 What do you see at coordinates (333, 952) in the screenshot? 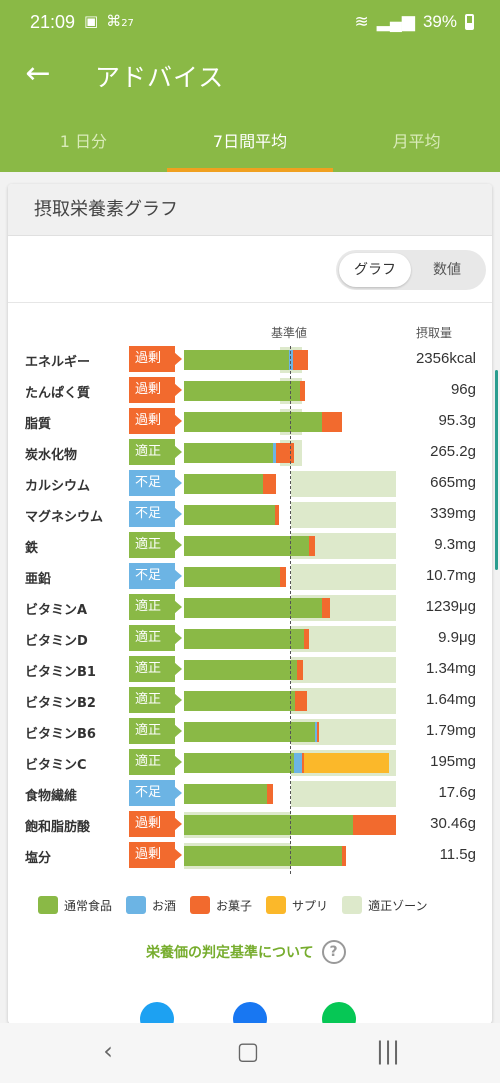
I see `help-icon: ?` at bounding box center [333, 952].